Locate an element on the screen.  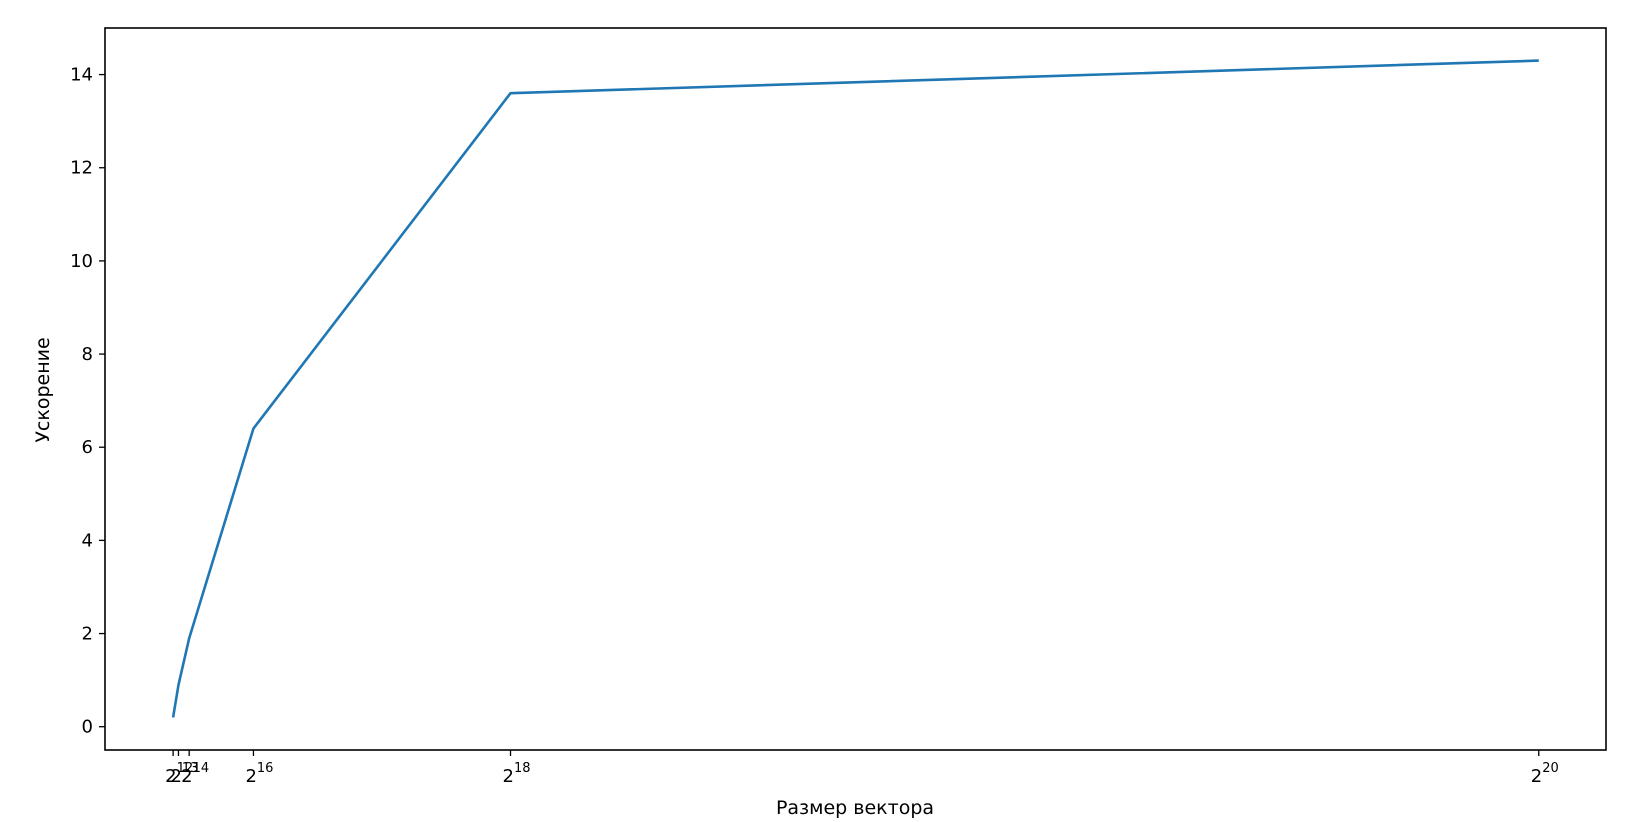
y-axis-label: Ускорение is located at coordinates (43, 389).